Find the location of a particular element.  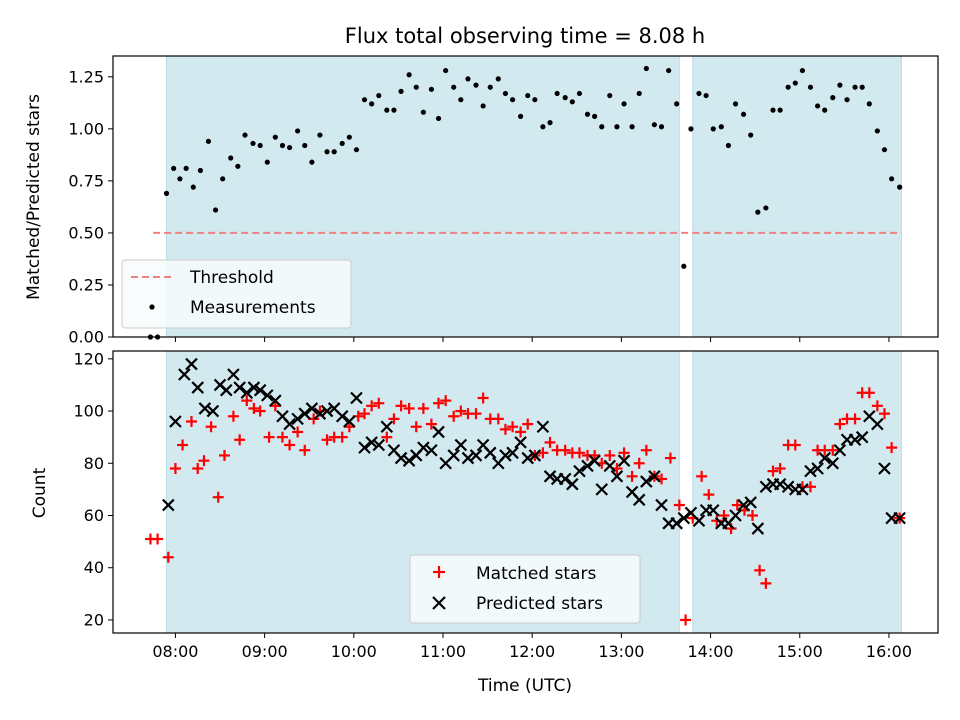

measurements-legend-label: Measurements is located at coordinates (253, 308).